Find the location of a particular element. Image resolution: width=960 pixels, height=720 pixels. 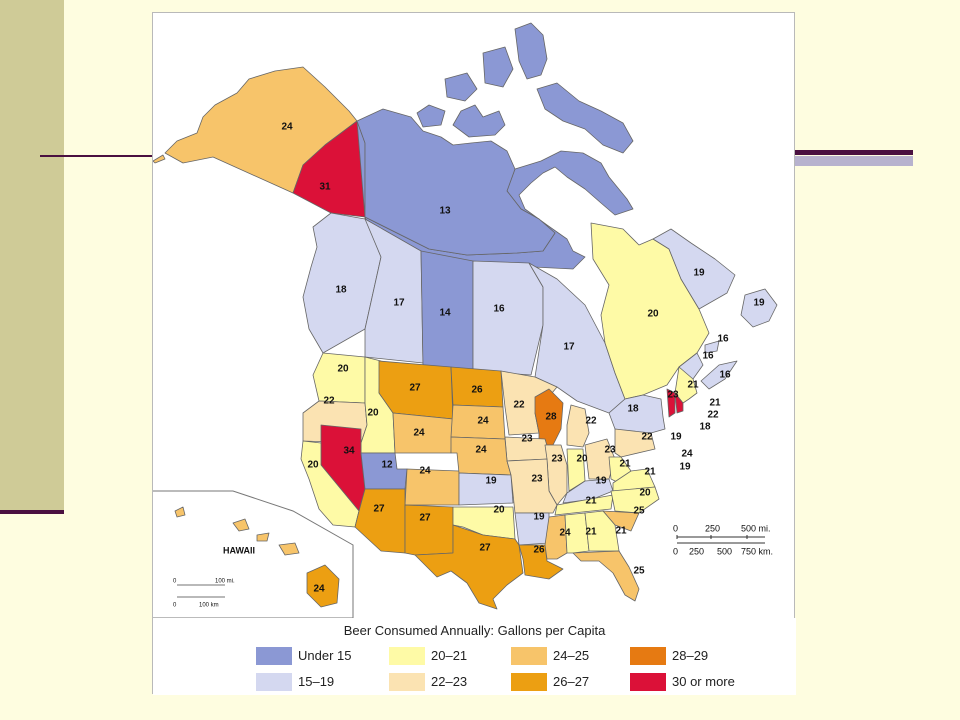

region-pei is located at coordinates (712, 347).